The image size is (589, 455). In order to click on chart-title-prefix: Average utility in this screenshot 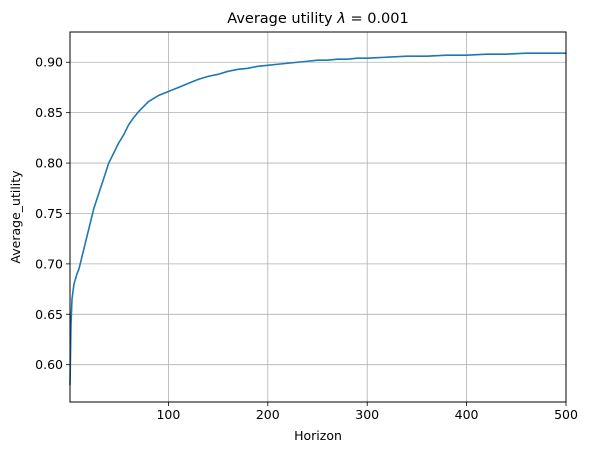, I will do `click(282, 19)`.